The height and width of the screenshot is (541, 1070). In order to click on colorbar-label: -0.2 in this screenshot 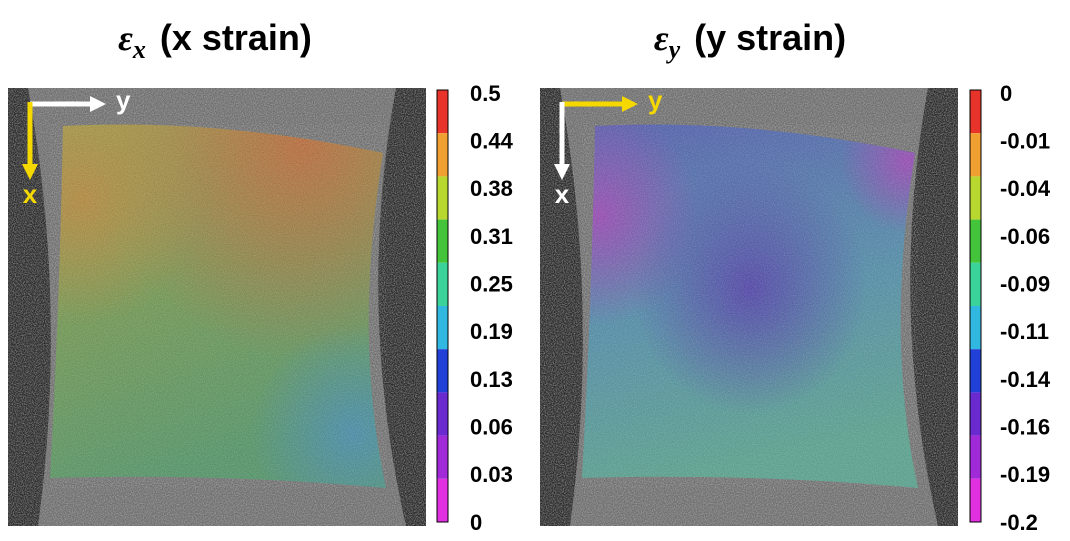, I will do `click(1019, 522)`.